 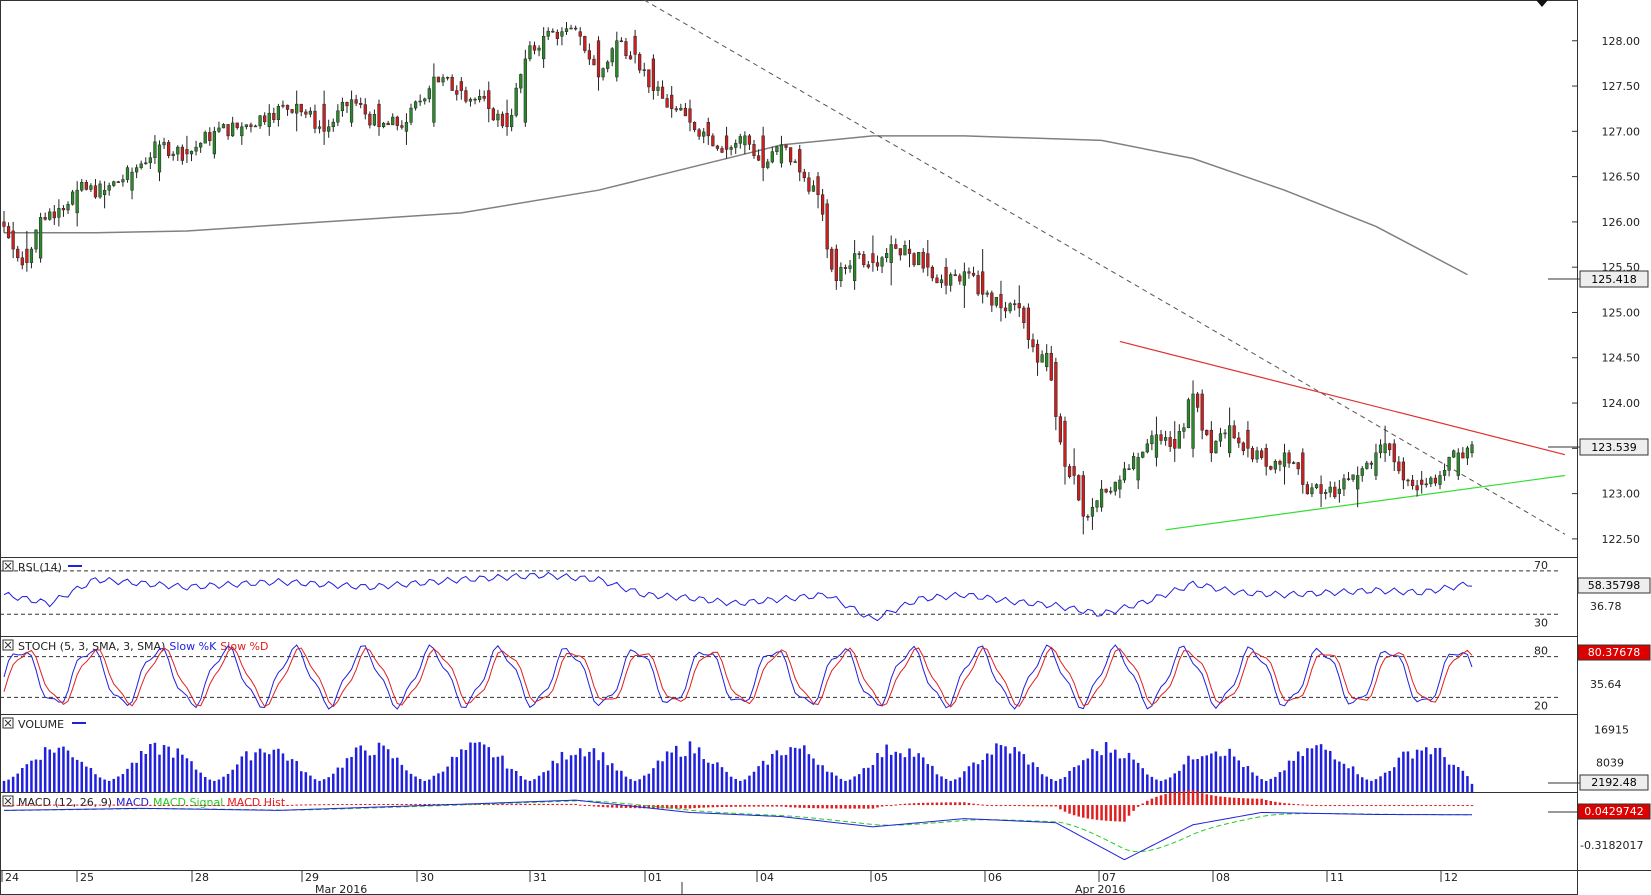 What do you see at coordinates (1223, 877) in the screenshot?
I see `day-label: 08` at bounding box center [1223, 877].